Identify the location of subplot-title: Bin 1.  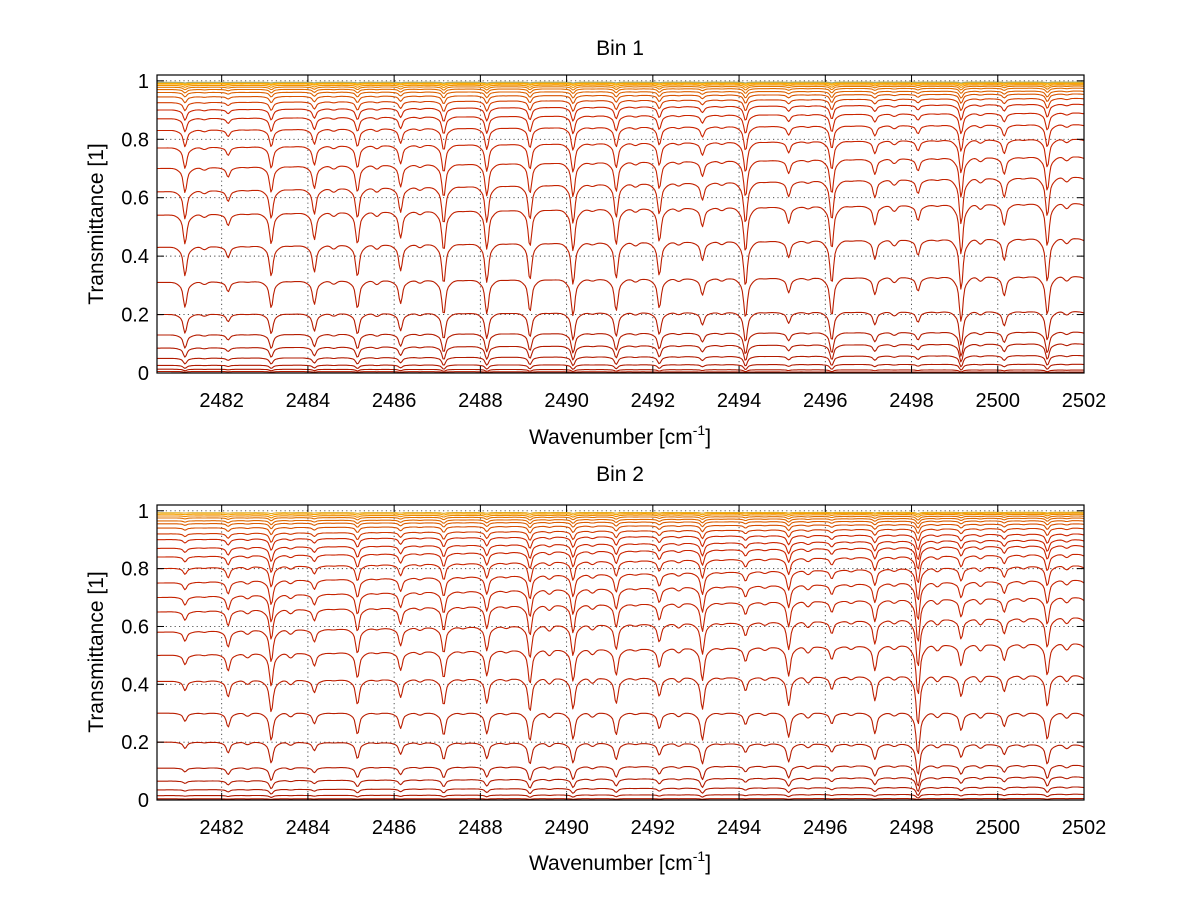
(620, 48).